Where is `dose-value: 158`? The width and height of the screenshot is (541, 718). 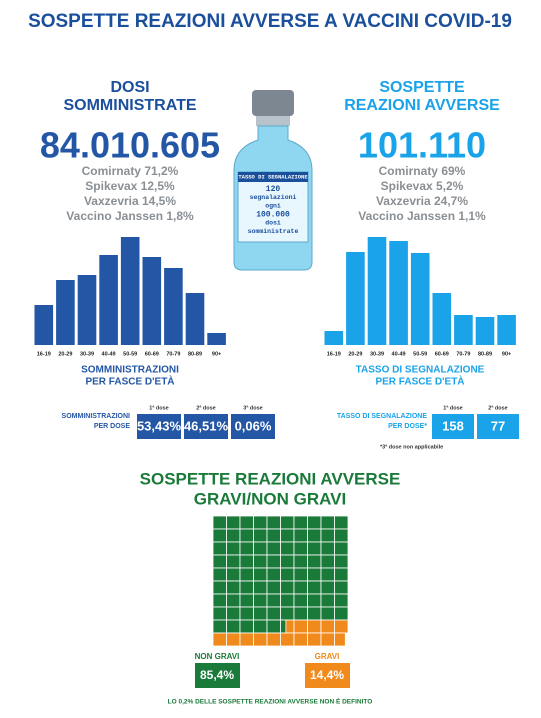
dose-value: 158 is located at coordinates (453, 425).